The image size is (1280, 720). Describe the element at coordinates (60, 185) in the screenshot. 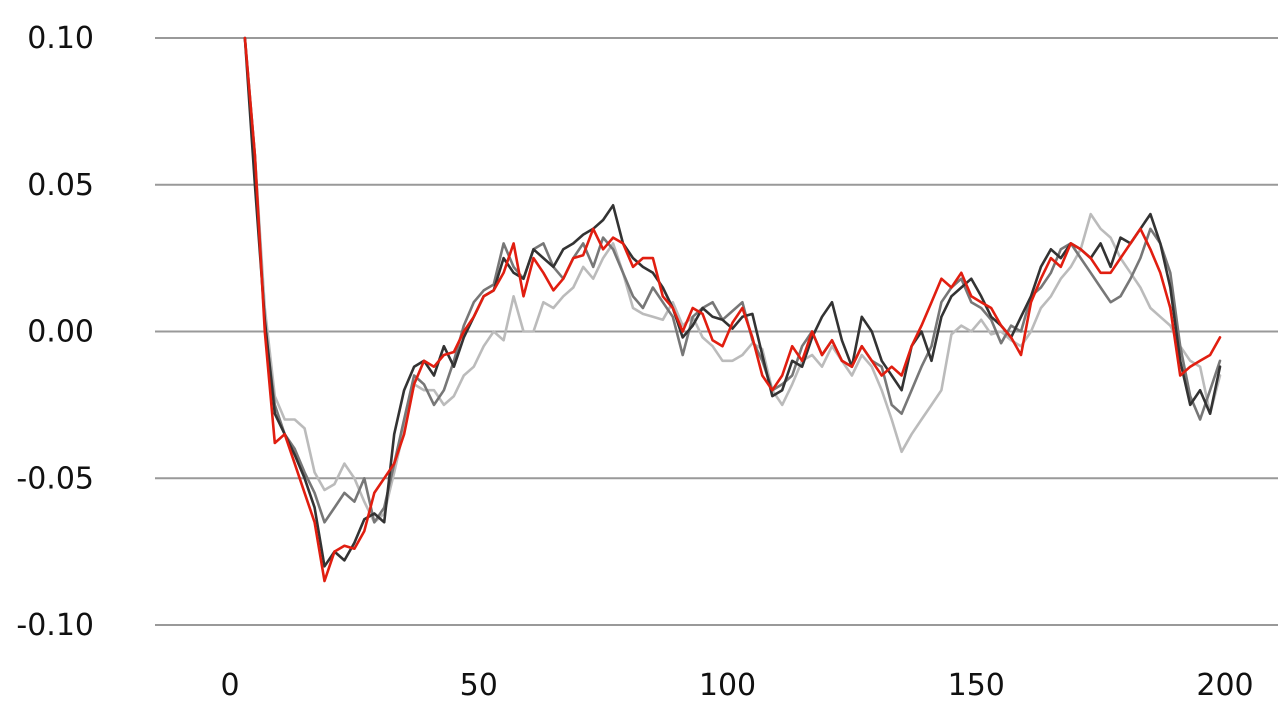

I see `y-tick-label: 0.05` at that location.